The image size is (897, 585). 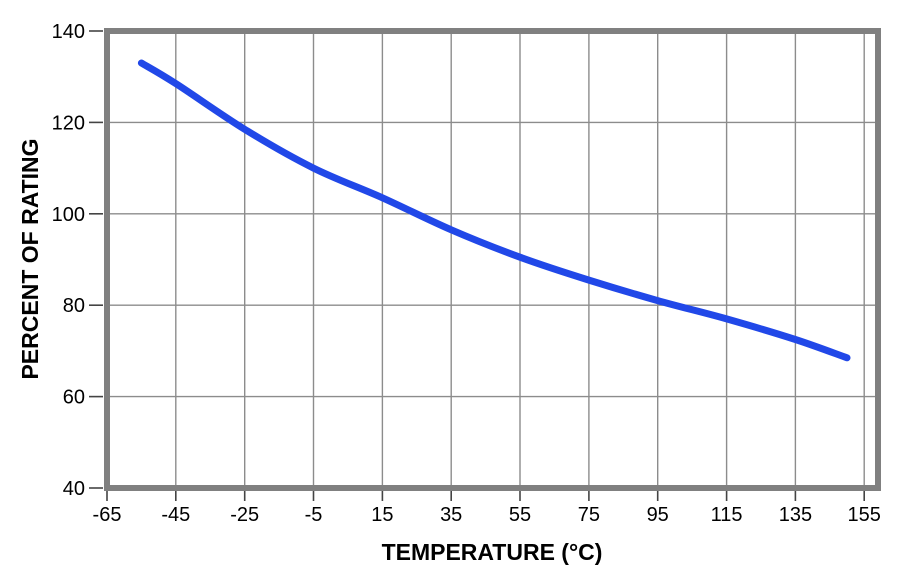 What do you see at coordinates (96, 259) in the screenshot?
I see `y-axis-ticks` at bounding box center [96, 259].